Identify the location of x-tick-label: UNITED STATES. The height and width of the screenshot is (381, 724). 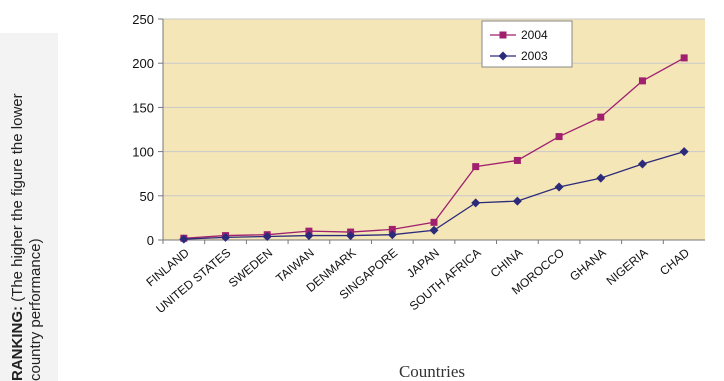
(193, 281).